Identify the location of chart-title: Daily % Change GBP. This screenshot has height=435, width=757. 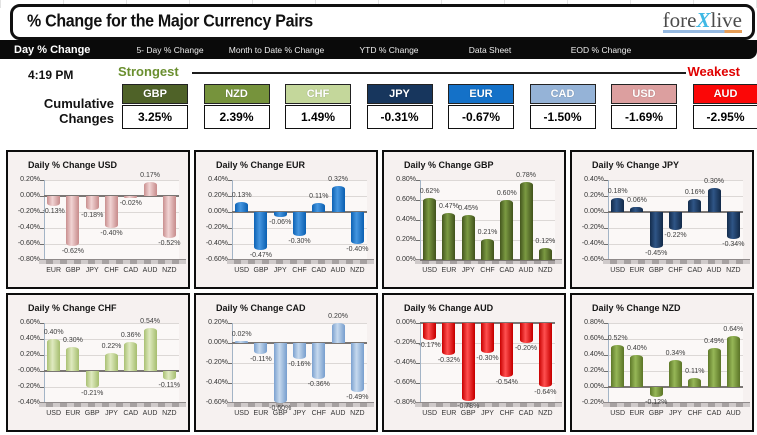
(449, 165).